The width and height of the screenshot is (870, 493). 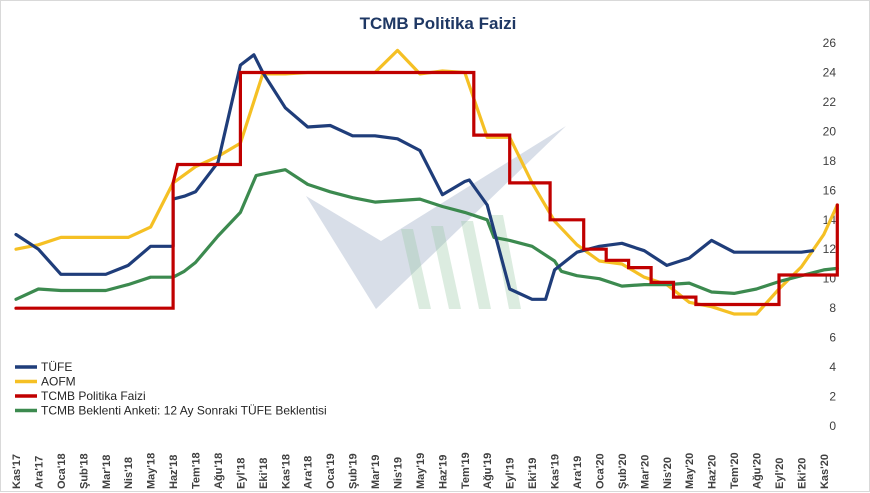 I want to click on x-tick-label: Mar'20, so click(x=645, y=472).